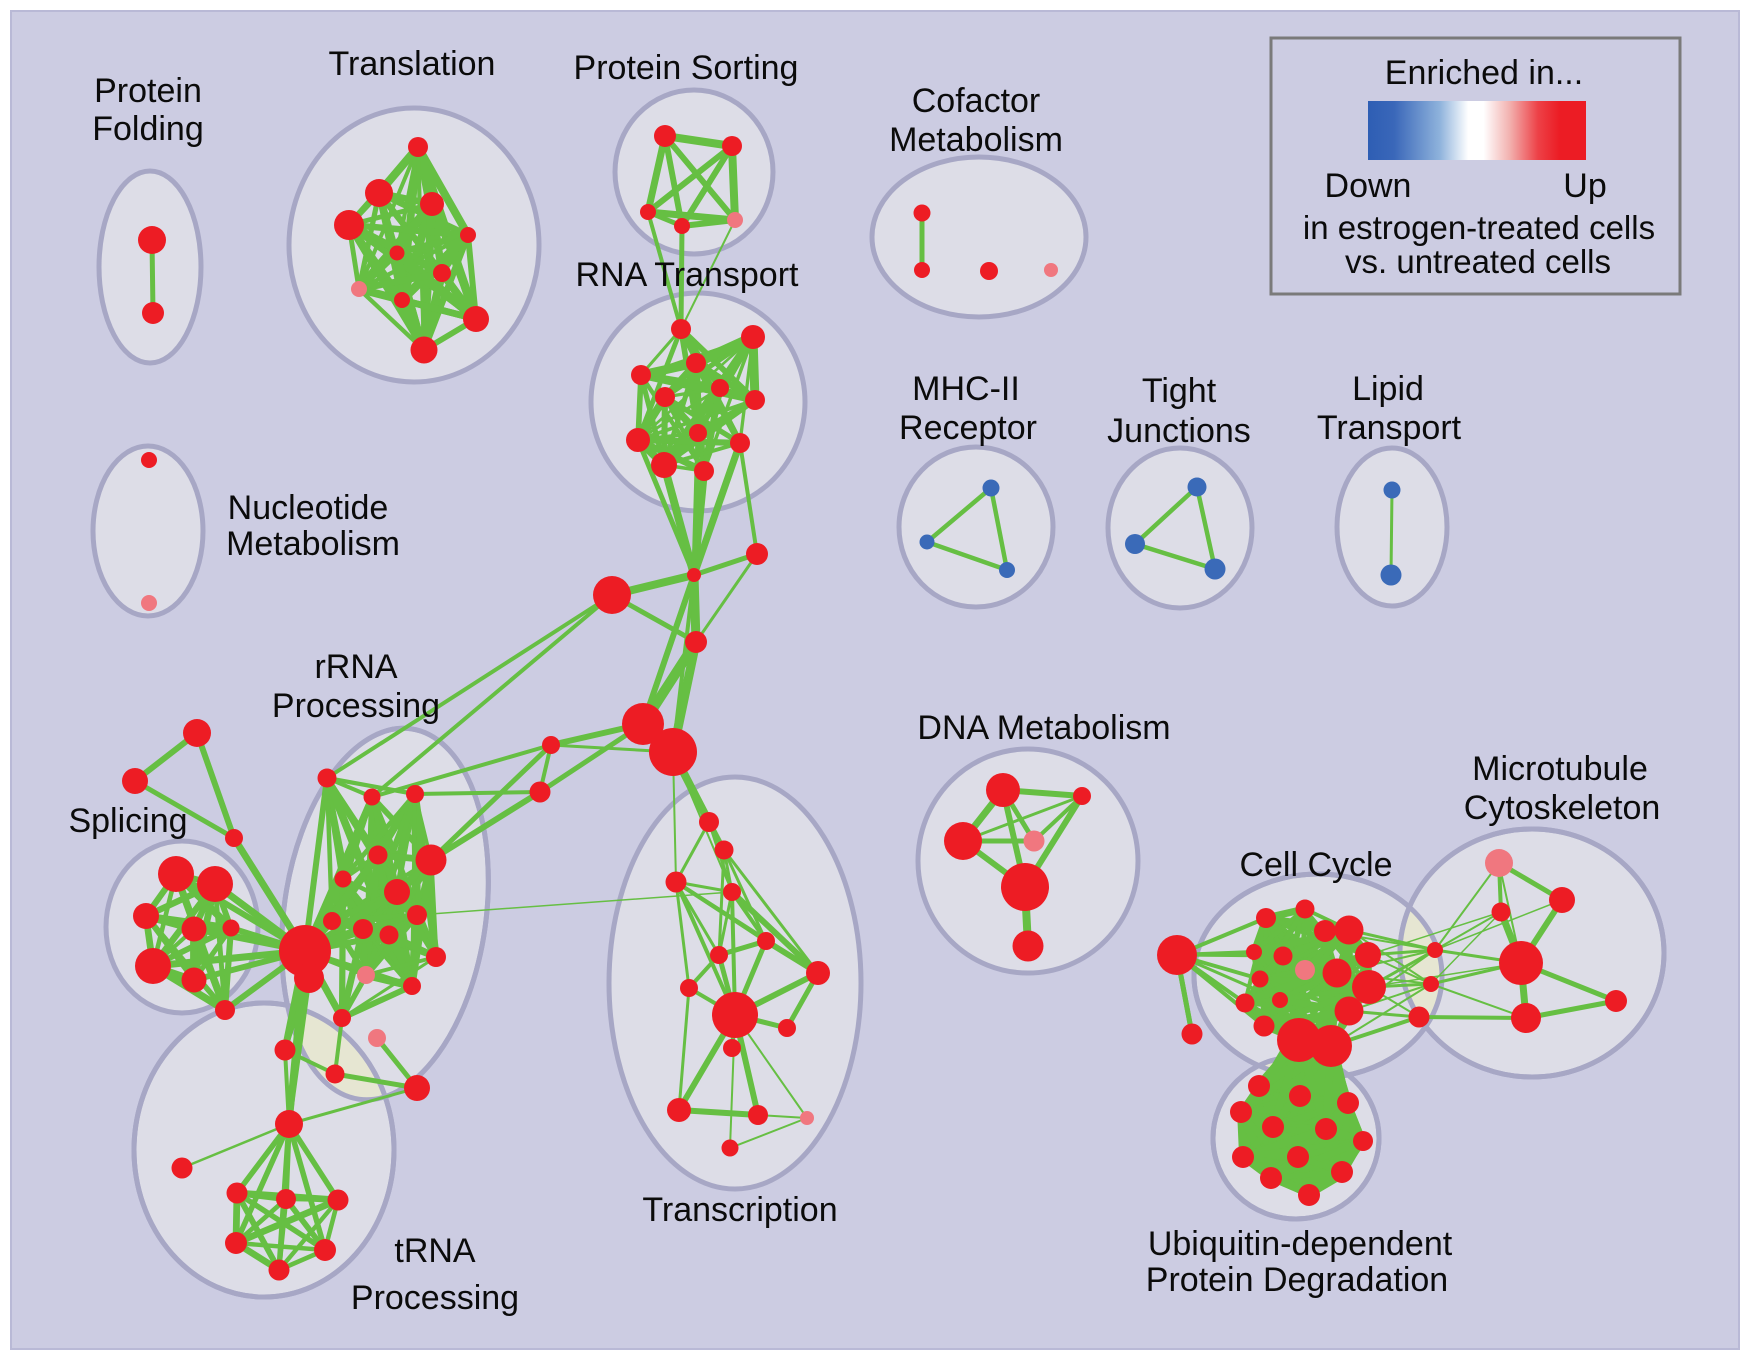  What do you see at coordinates (686, 68) in the screenshot?
I see `svg-text: Protein Sorting` at bounding box center [686, 68].